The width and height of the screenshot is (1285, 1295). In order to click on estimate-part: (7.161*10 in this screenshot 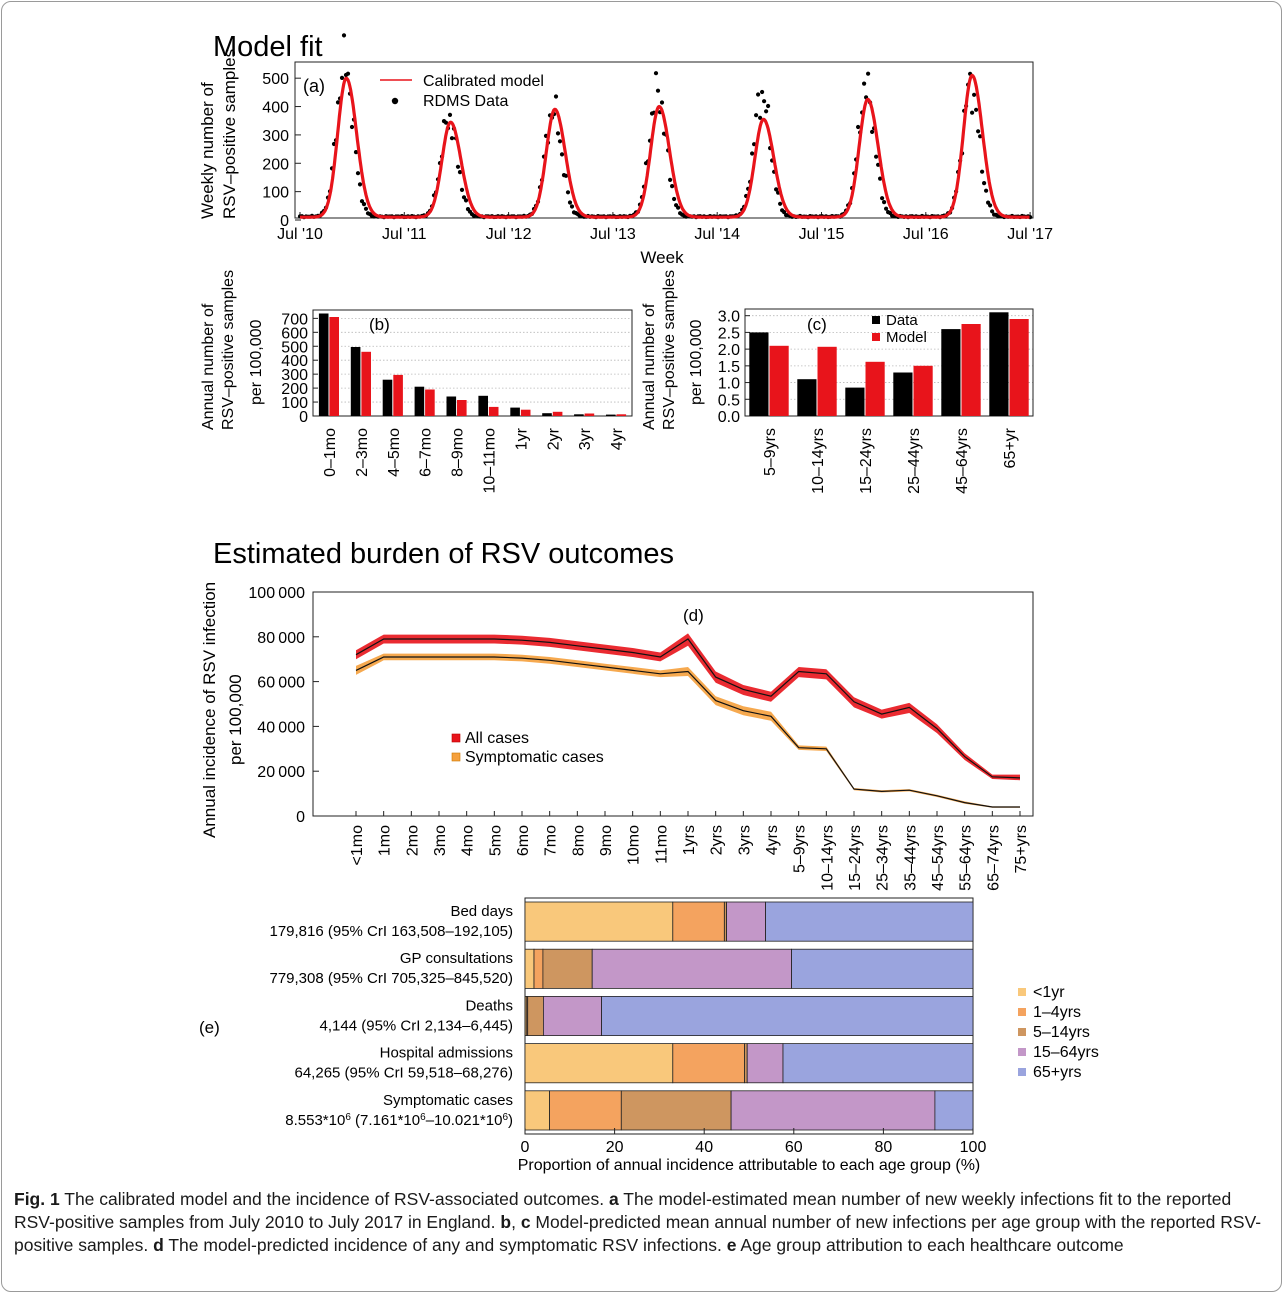, I will do `click(385, 1120)`.